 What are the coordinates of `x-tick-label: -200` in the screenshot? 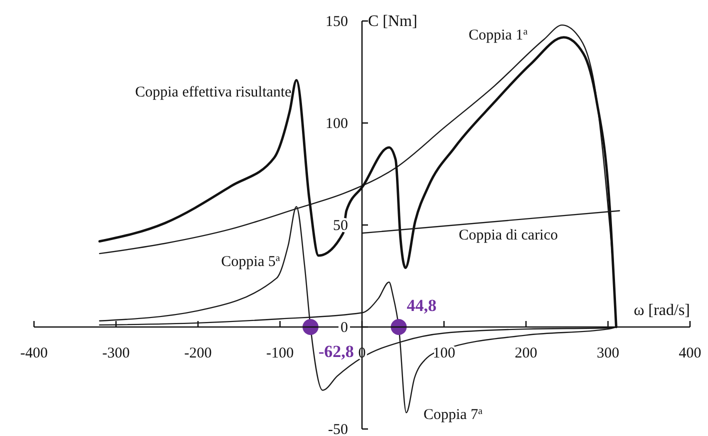 It's located at (198, 354).